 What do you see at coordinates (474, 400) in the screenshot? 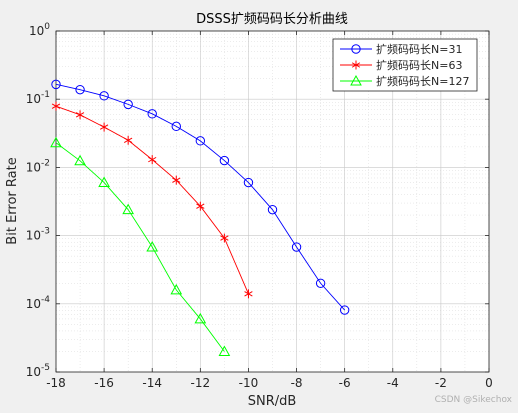
I see `watermark: CSDN @Sikechox` at bounding box center [474, 400].